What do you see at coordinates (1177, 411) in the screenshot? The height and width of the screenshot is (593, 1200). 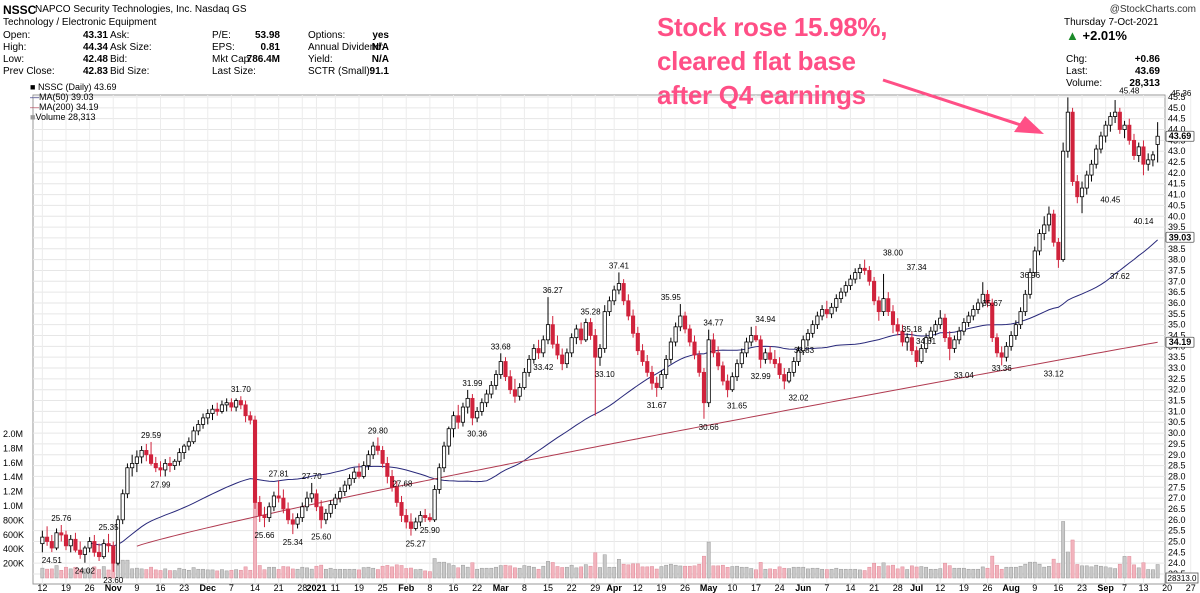 I see `price-tick-label: 31.0` at bounding box center [1177, 411].